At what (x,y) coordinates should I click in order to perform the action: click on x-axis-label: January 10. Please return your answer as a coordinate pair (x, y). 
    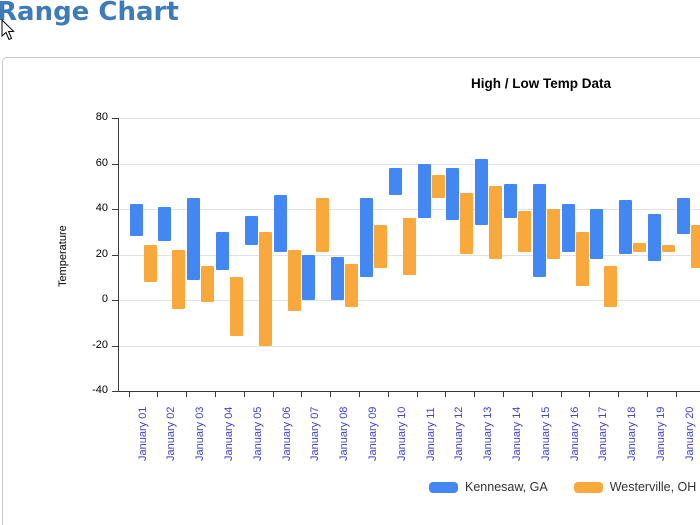
    Looking at the image, I should click on (401, 433).